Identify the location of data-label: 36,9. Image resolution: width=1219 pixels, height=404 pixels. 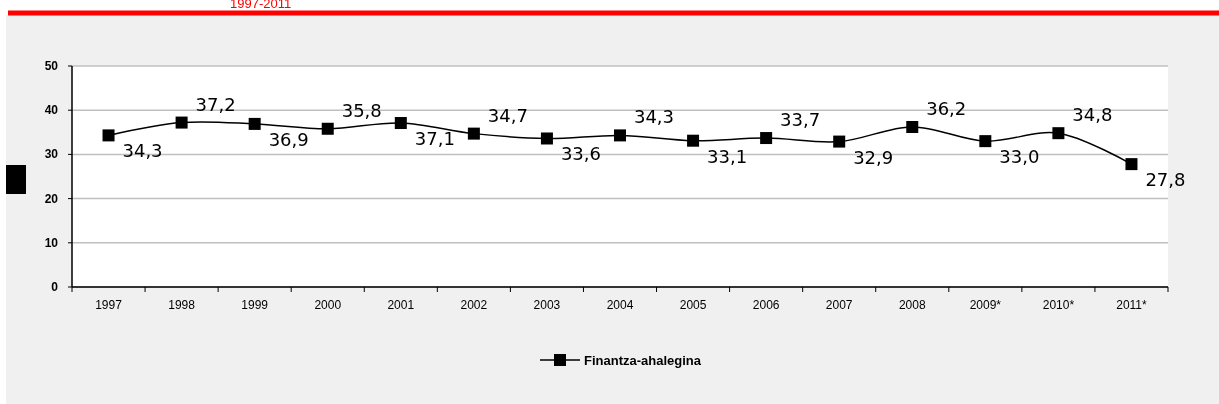
(288, 139).